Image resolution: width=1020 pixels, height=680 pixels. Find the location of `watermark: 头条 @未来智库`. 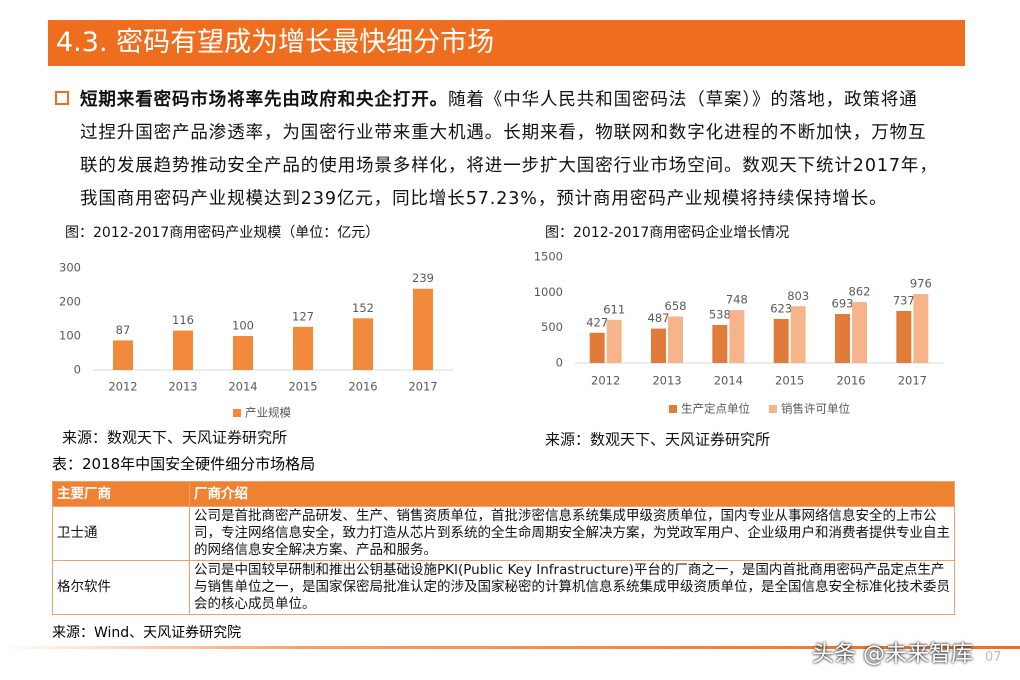

watermark: 头条 @未来智库 is located at coordinates (892, 654).